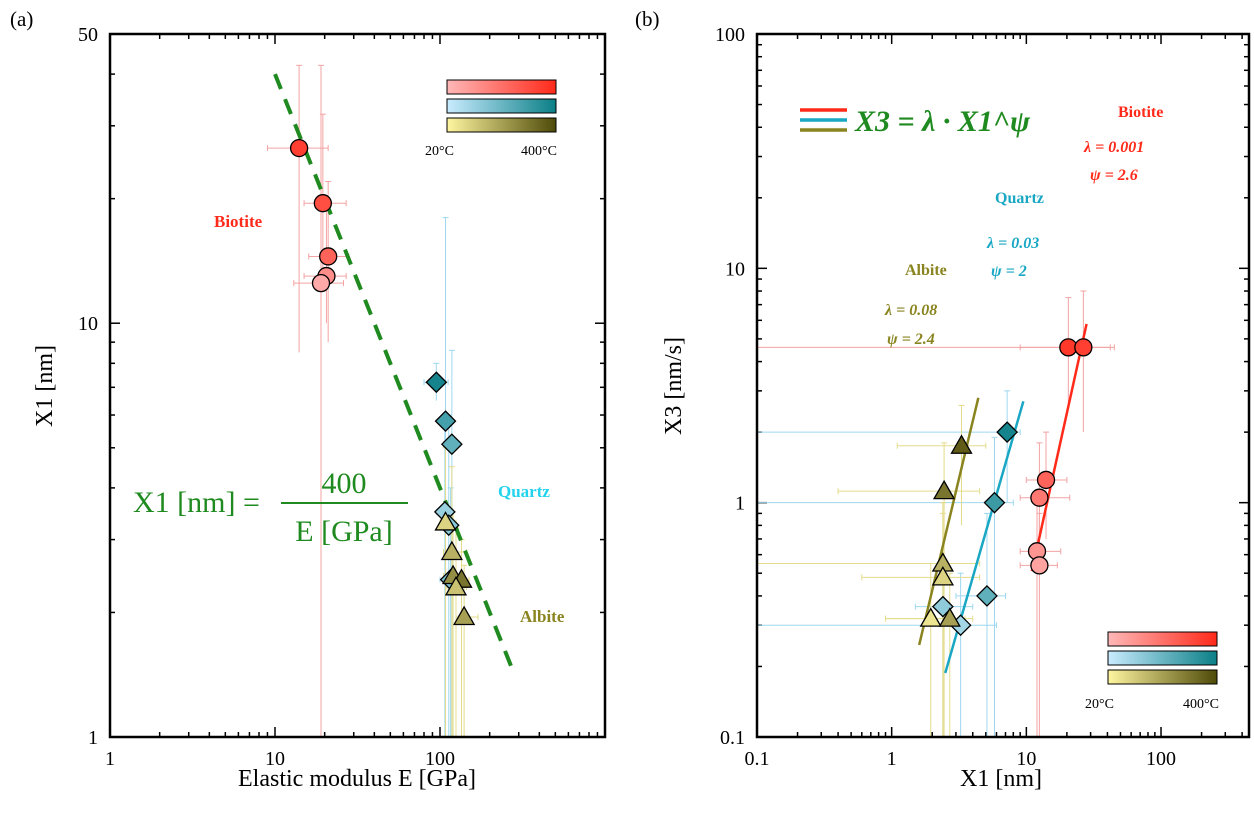  Describe the element at coordinates (948, 521) in the screenshot. I see `panel-b-fit-line-albite` at that location.